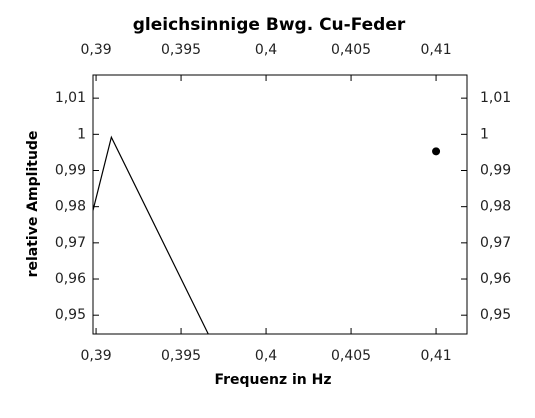 This screenshot has width=535, height=418. I want to click on y-axis-label: relative Amplitude, so click(33, 204).